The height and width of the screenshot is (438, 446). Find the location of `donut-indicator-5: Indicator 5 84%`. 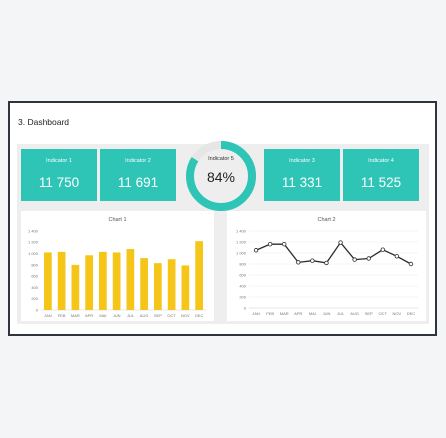

donut-indicator-5: Indicator 5 84% is located at coordinates (221, 176).